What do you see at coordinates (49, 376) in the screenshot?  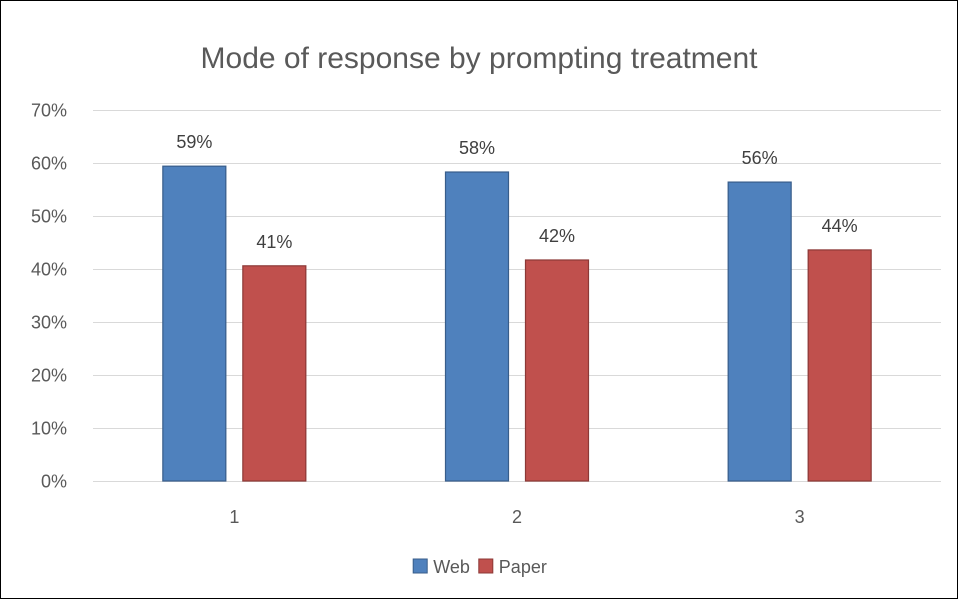 I see `y-tick-label: 20%` at bounding box center [49, 376].